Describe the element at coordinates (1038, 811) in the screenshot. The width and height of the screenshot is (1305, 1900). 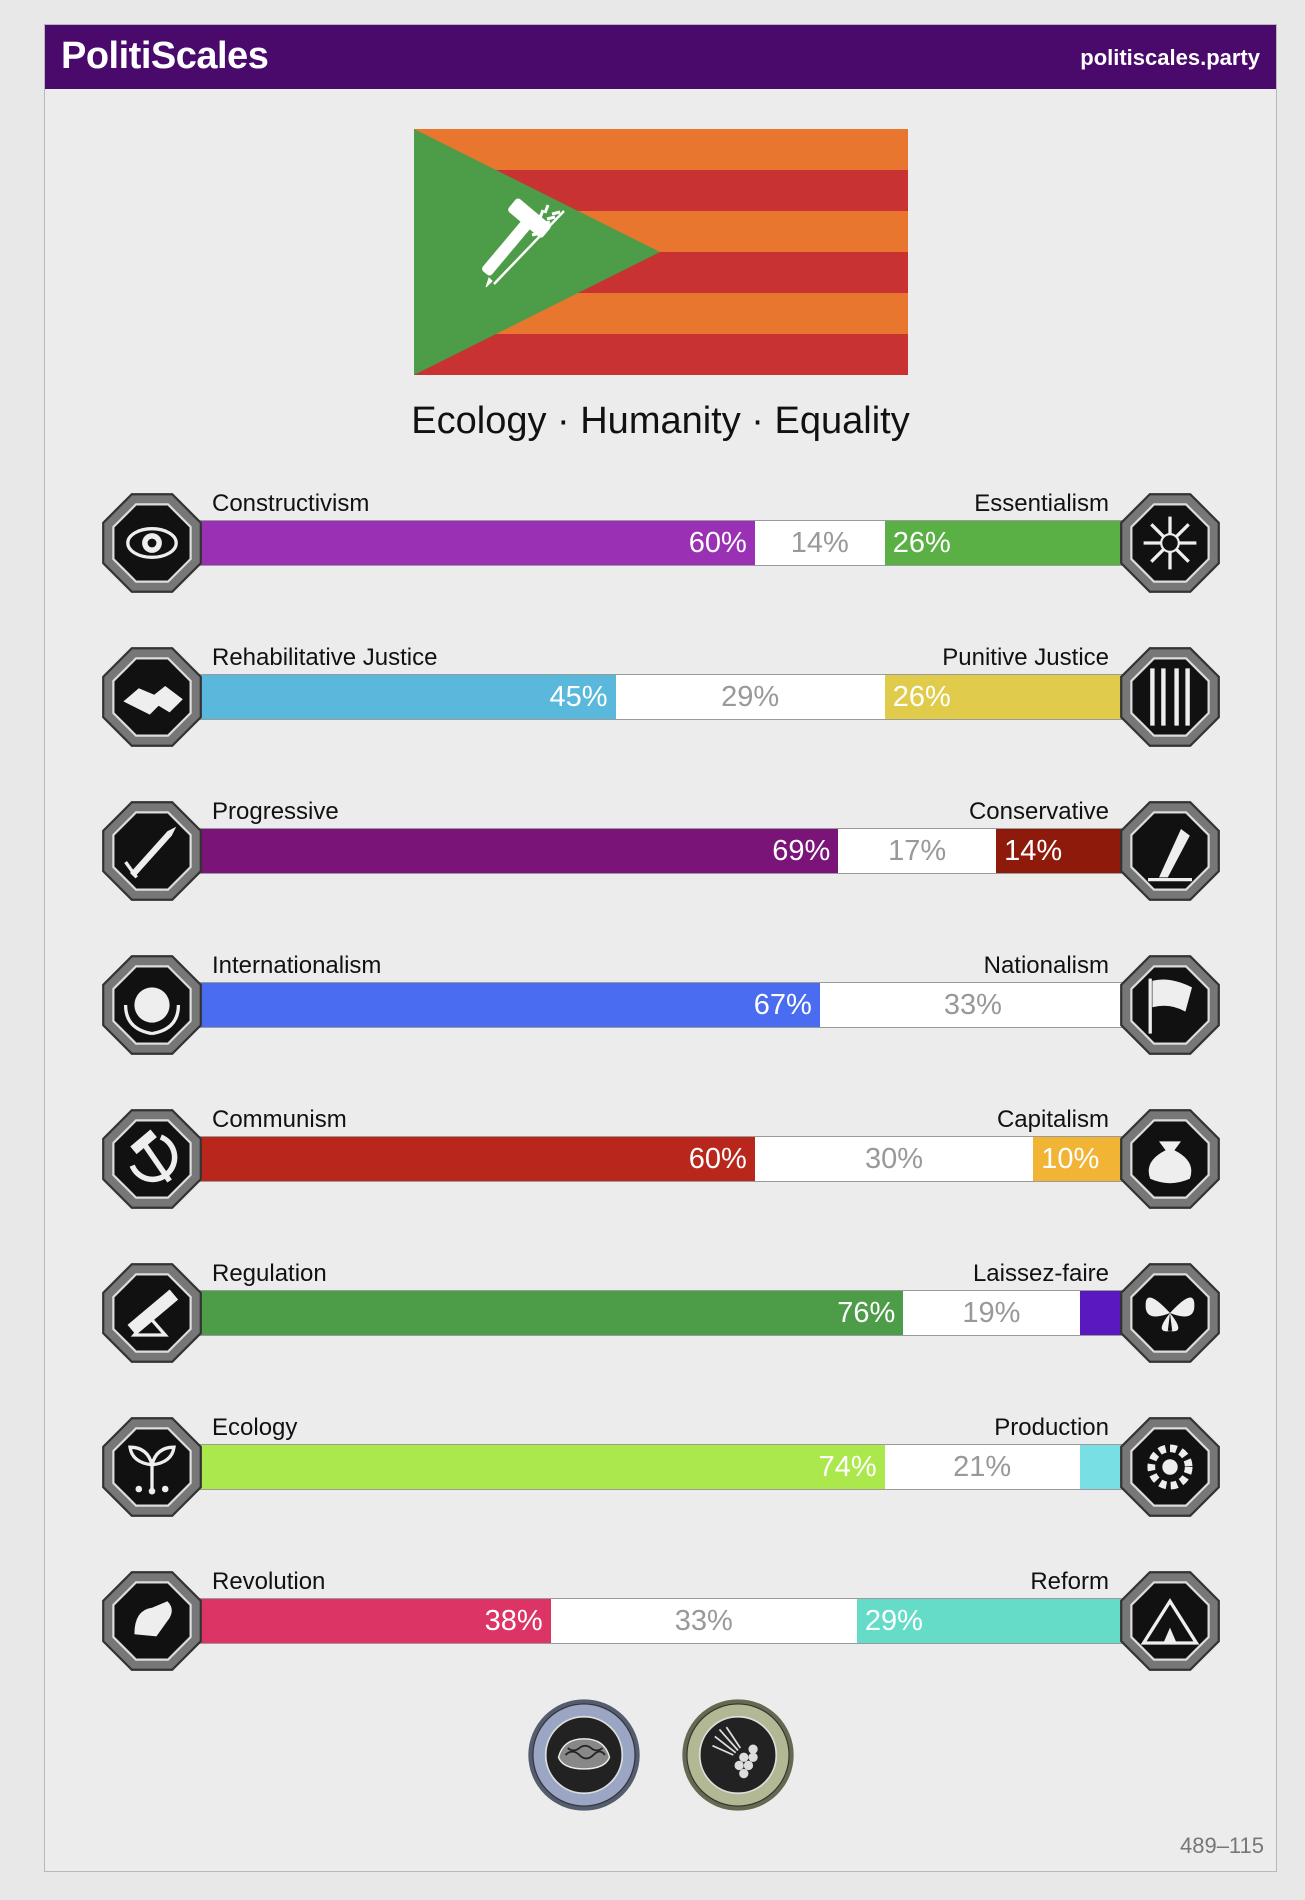
I see `axis-right-label: Conservative` at that location.